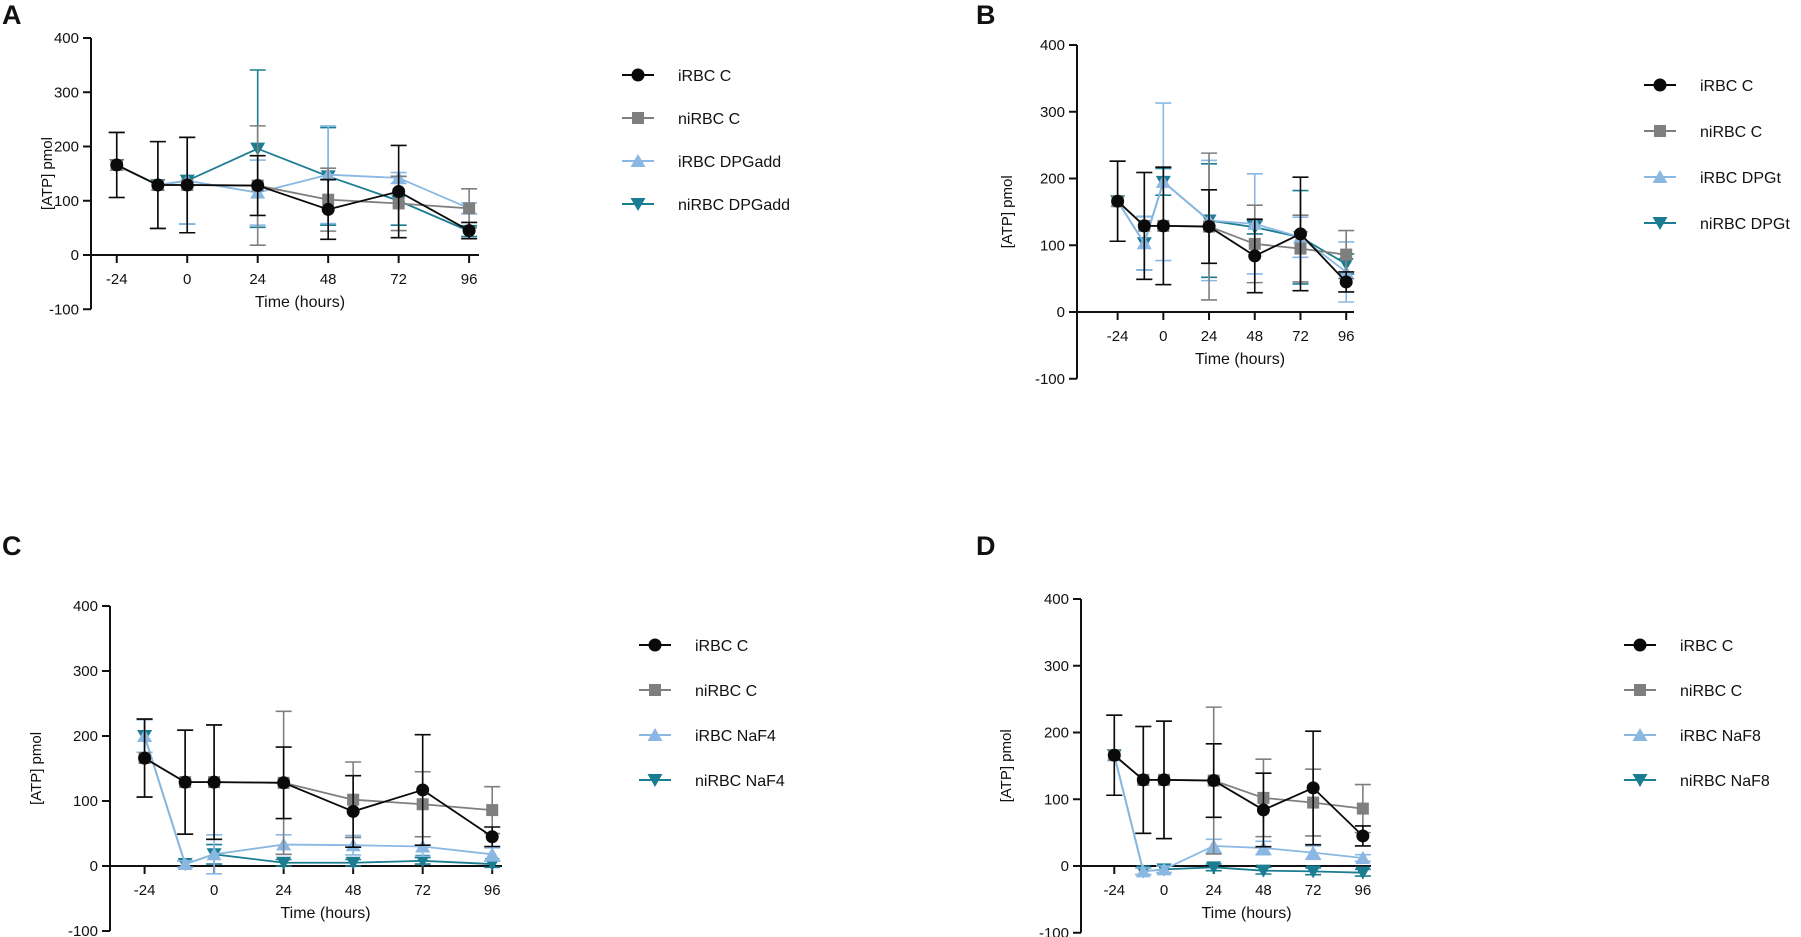  What do you see at coordinates (1725, 781) in the screenshot?
I see `legend-label: niRBC NaF8` at bounding box center [1725, 781].